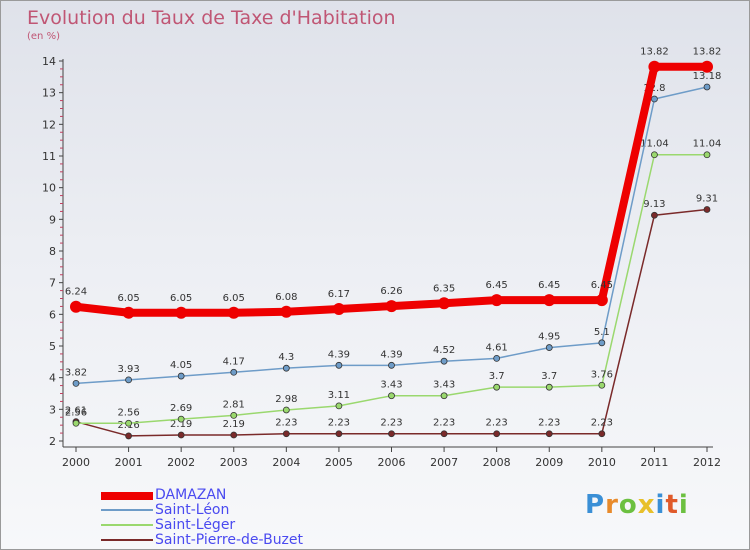 Image resolution: width=750 pixels, height=550 pixels. What do you see at coordinates (43, 36) in the screenshot?
I see `chart-subtitle: (en %)` at bounding box center [43, 36].